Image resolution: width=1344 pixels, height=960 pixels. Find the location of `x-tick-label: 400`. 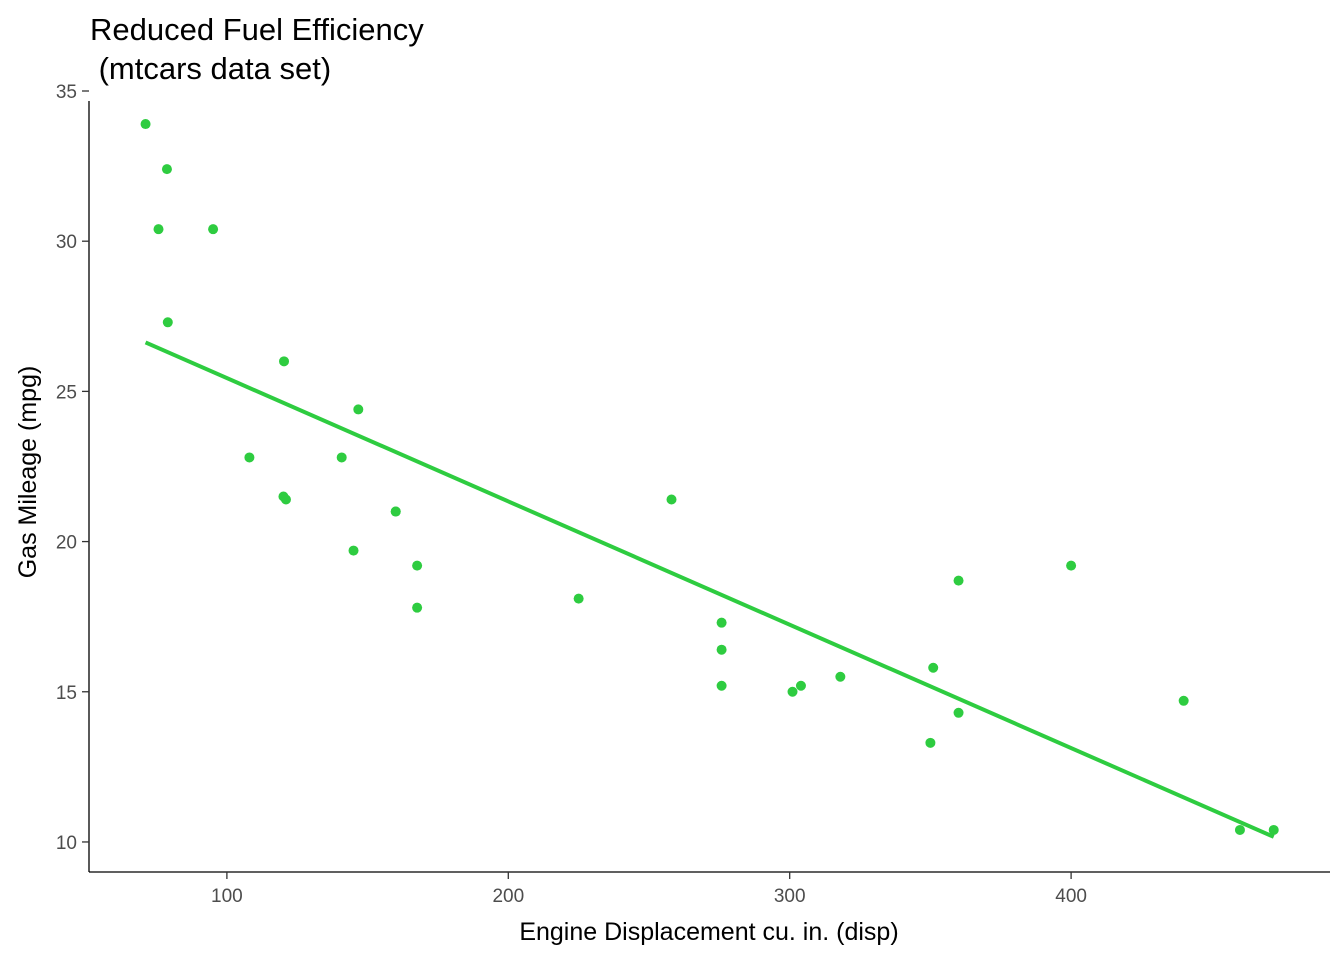

x-tick-label: 400 is located at coordinates (1071, 896).